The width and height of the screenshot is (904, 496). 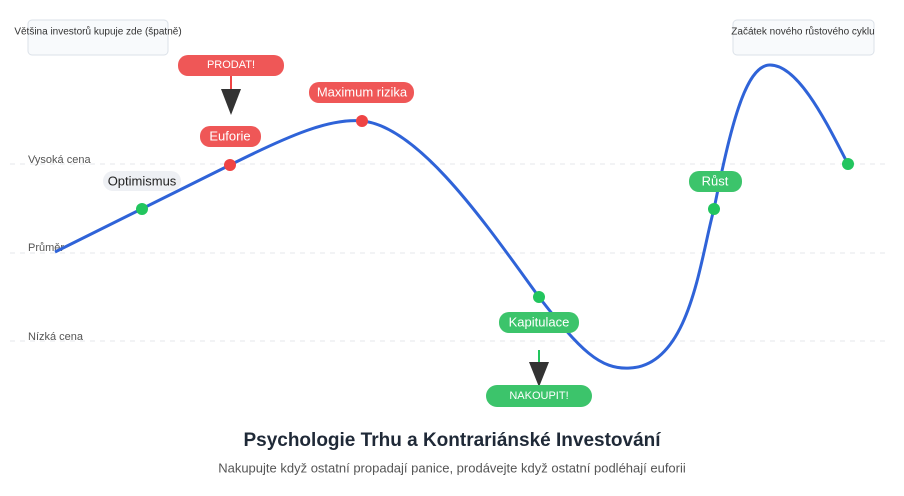 I want to click on phase-label: Maximum rizika, so click(x=362, y=91).